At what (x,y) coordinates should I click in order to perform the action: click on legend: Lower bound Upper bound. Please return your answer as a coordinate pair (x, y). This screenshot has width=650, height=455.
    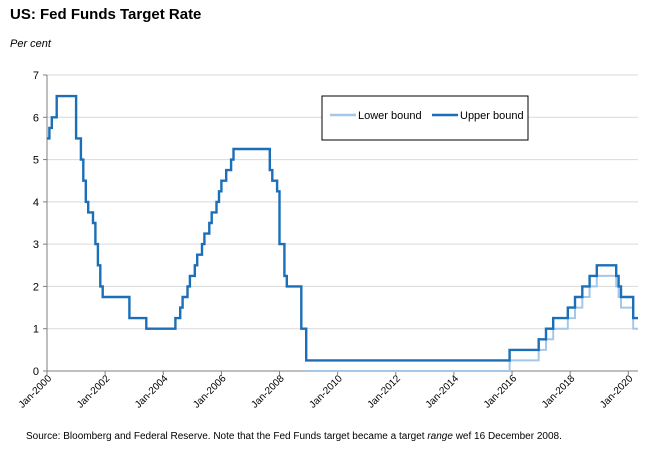
    Looking at the image, I should click on (425, 118).